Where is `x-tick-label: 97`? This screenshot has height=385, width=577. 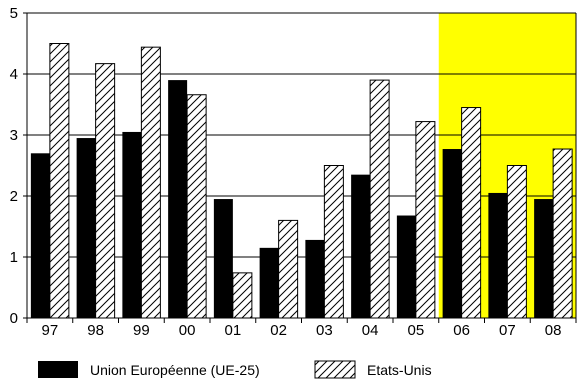
x-tick-label: 97 is located at coordinates (50, 330).